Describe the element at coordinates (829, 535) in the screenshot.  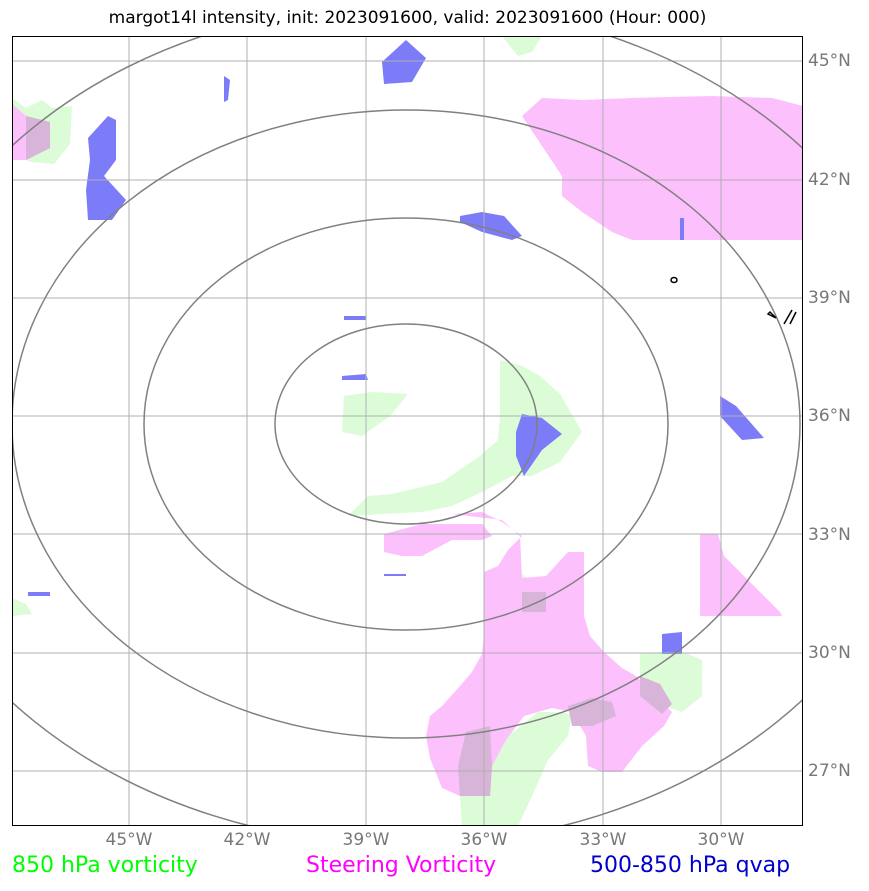
I see `lat-label-33n: 33°N` at that location.